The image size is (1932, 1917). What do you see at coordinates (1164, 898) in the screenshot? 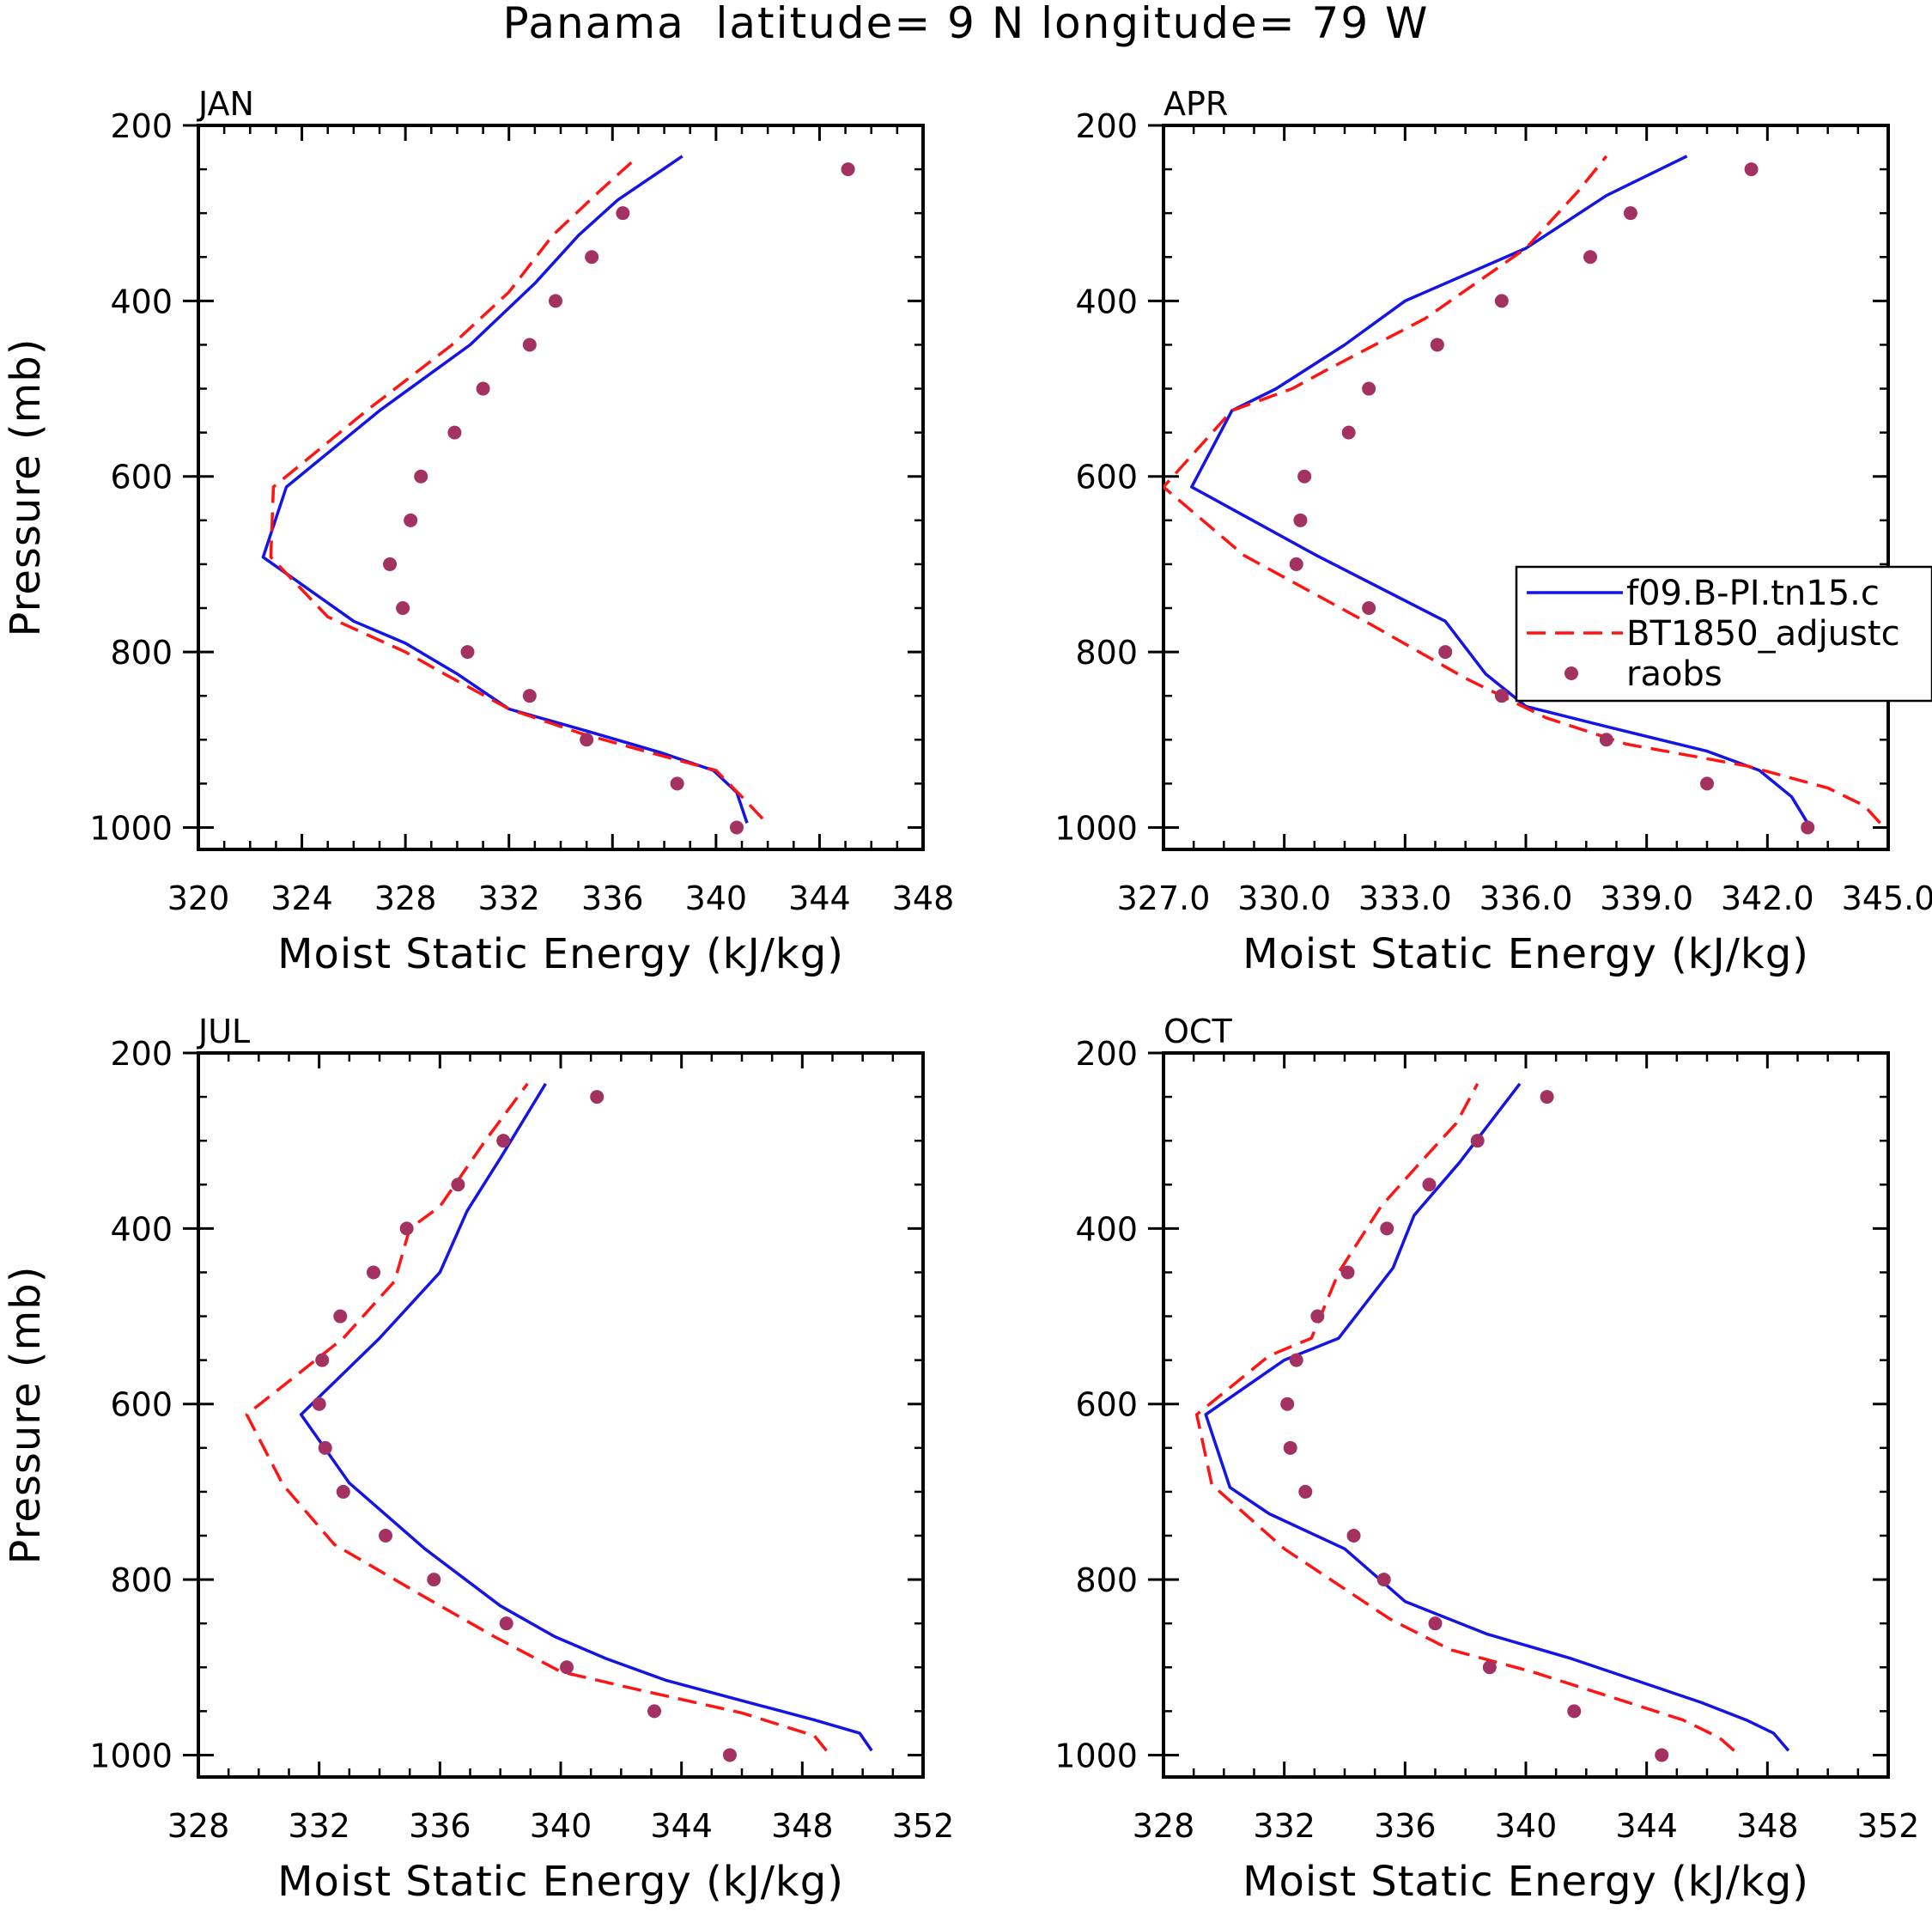
I see `x-tick-label: 327.0` at bounding box center [1164, 898].